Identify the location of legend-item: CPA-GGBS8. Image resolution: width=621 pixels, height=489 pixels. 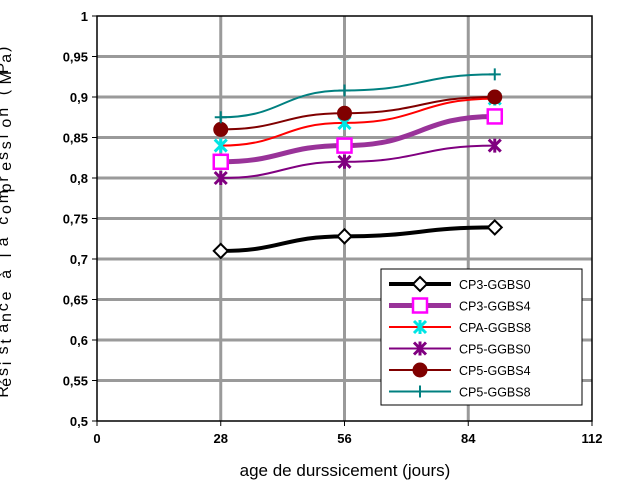
(460, 327).